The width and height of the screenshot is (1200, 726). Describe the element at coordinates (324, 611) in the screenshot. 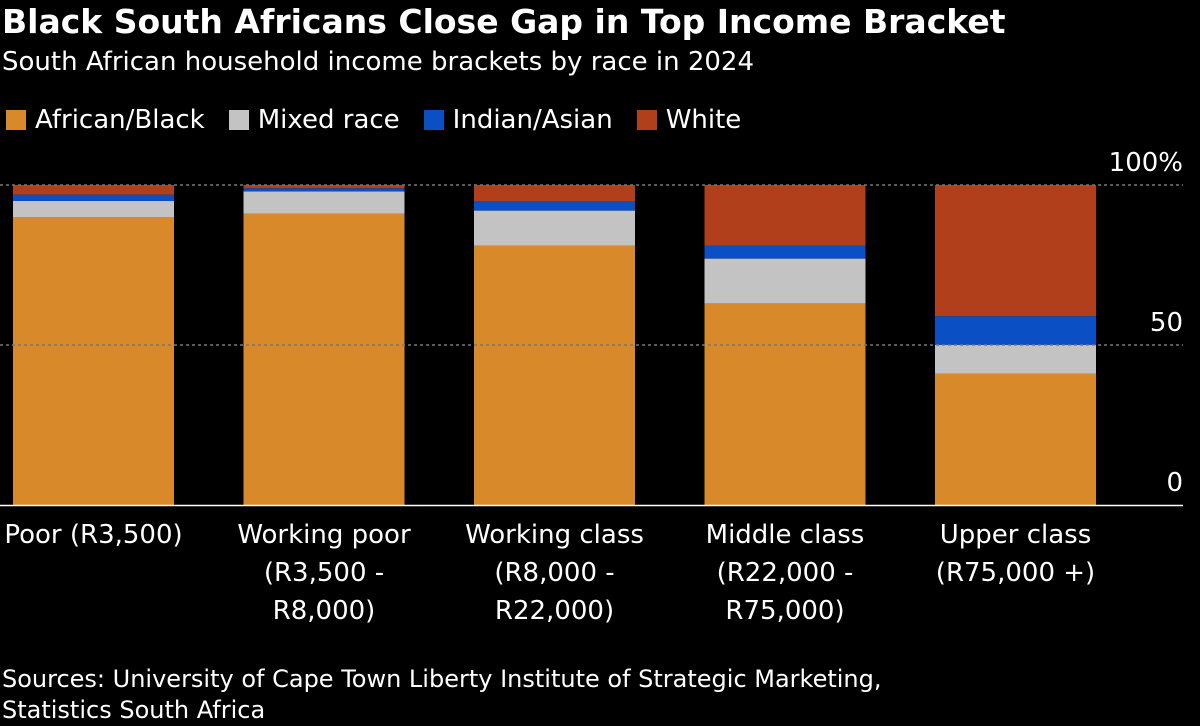

I see `x-tick-label-line: R8,000)` at that location.